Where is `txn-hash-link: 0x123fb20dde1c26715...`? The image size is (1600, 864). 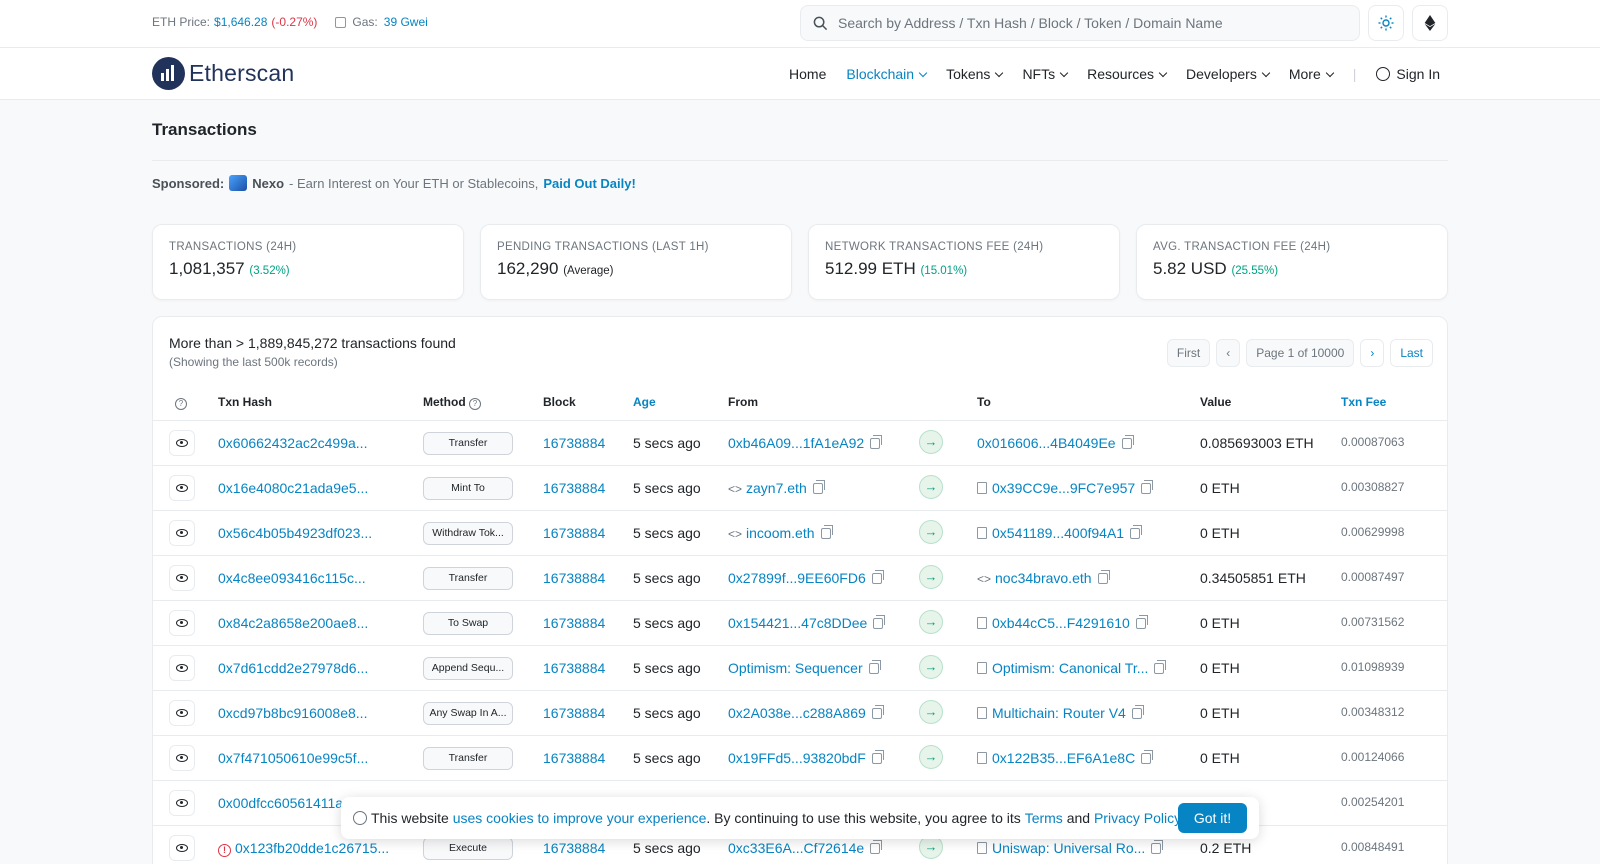
txn-hash-link: 0x123fb20dde1c26715... is located at coordinates (312, 848).